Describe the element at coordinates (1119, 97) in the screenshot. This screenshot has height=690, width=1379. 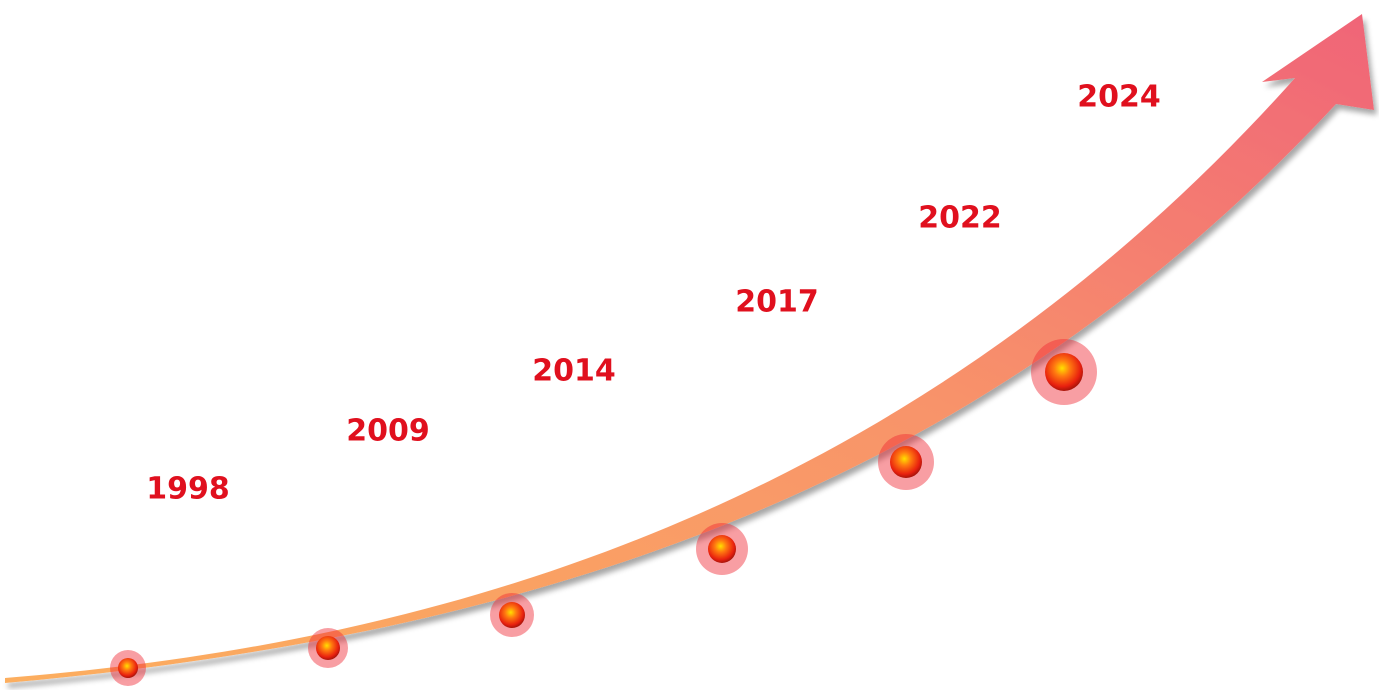
I see `year-label: 2024` at that location.